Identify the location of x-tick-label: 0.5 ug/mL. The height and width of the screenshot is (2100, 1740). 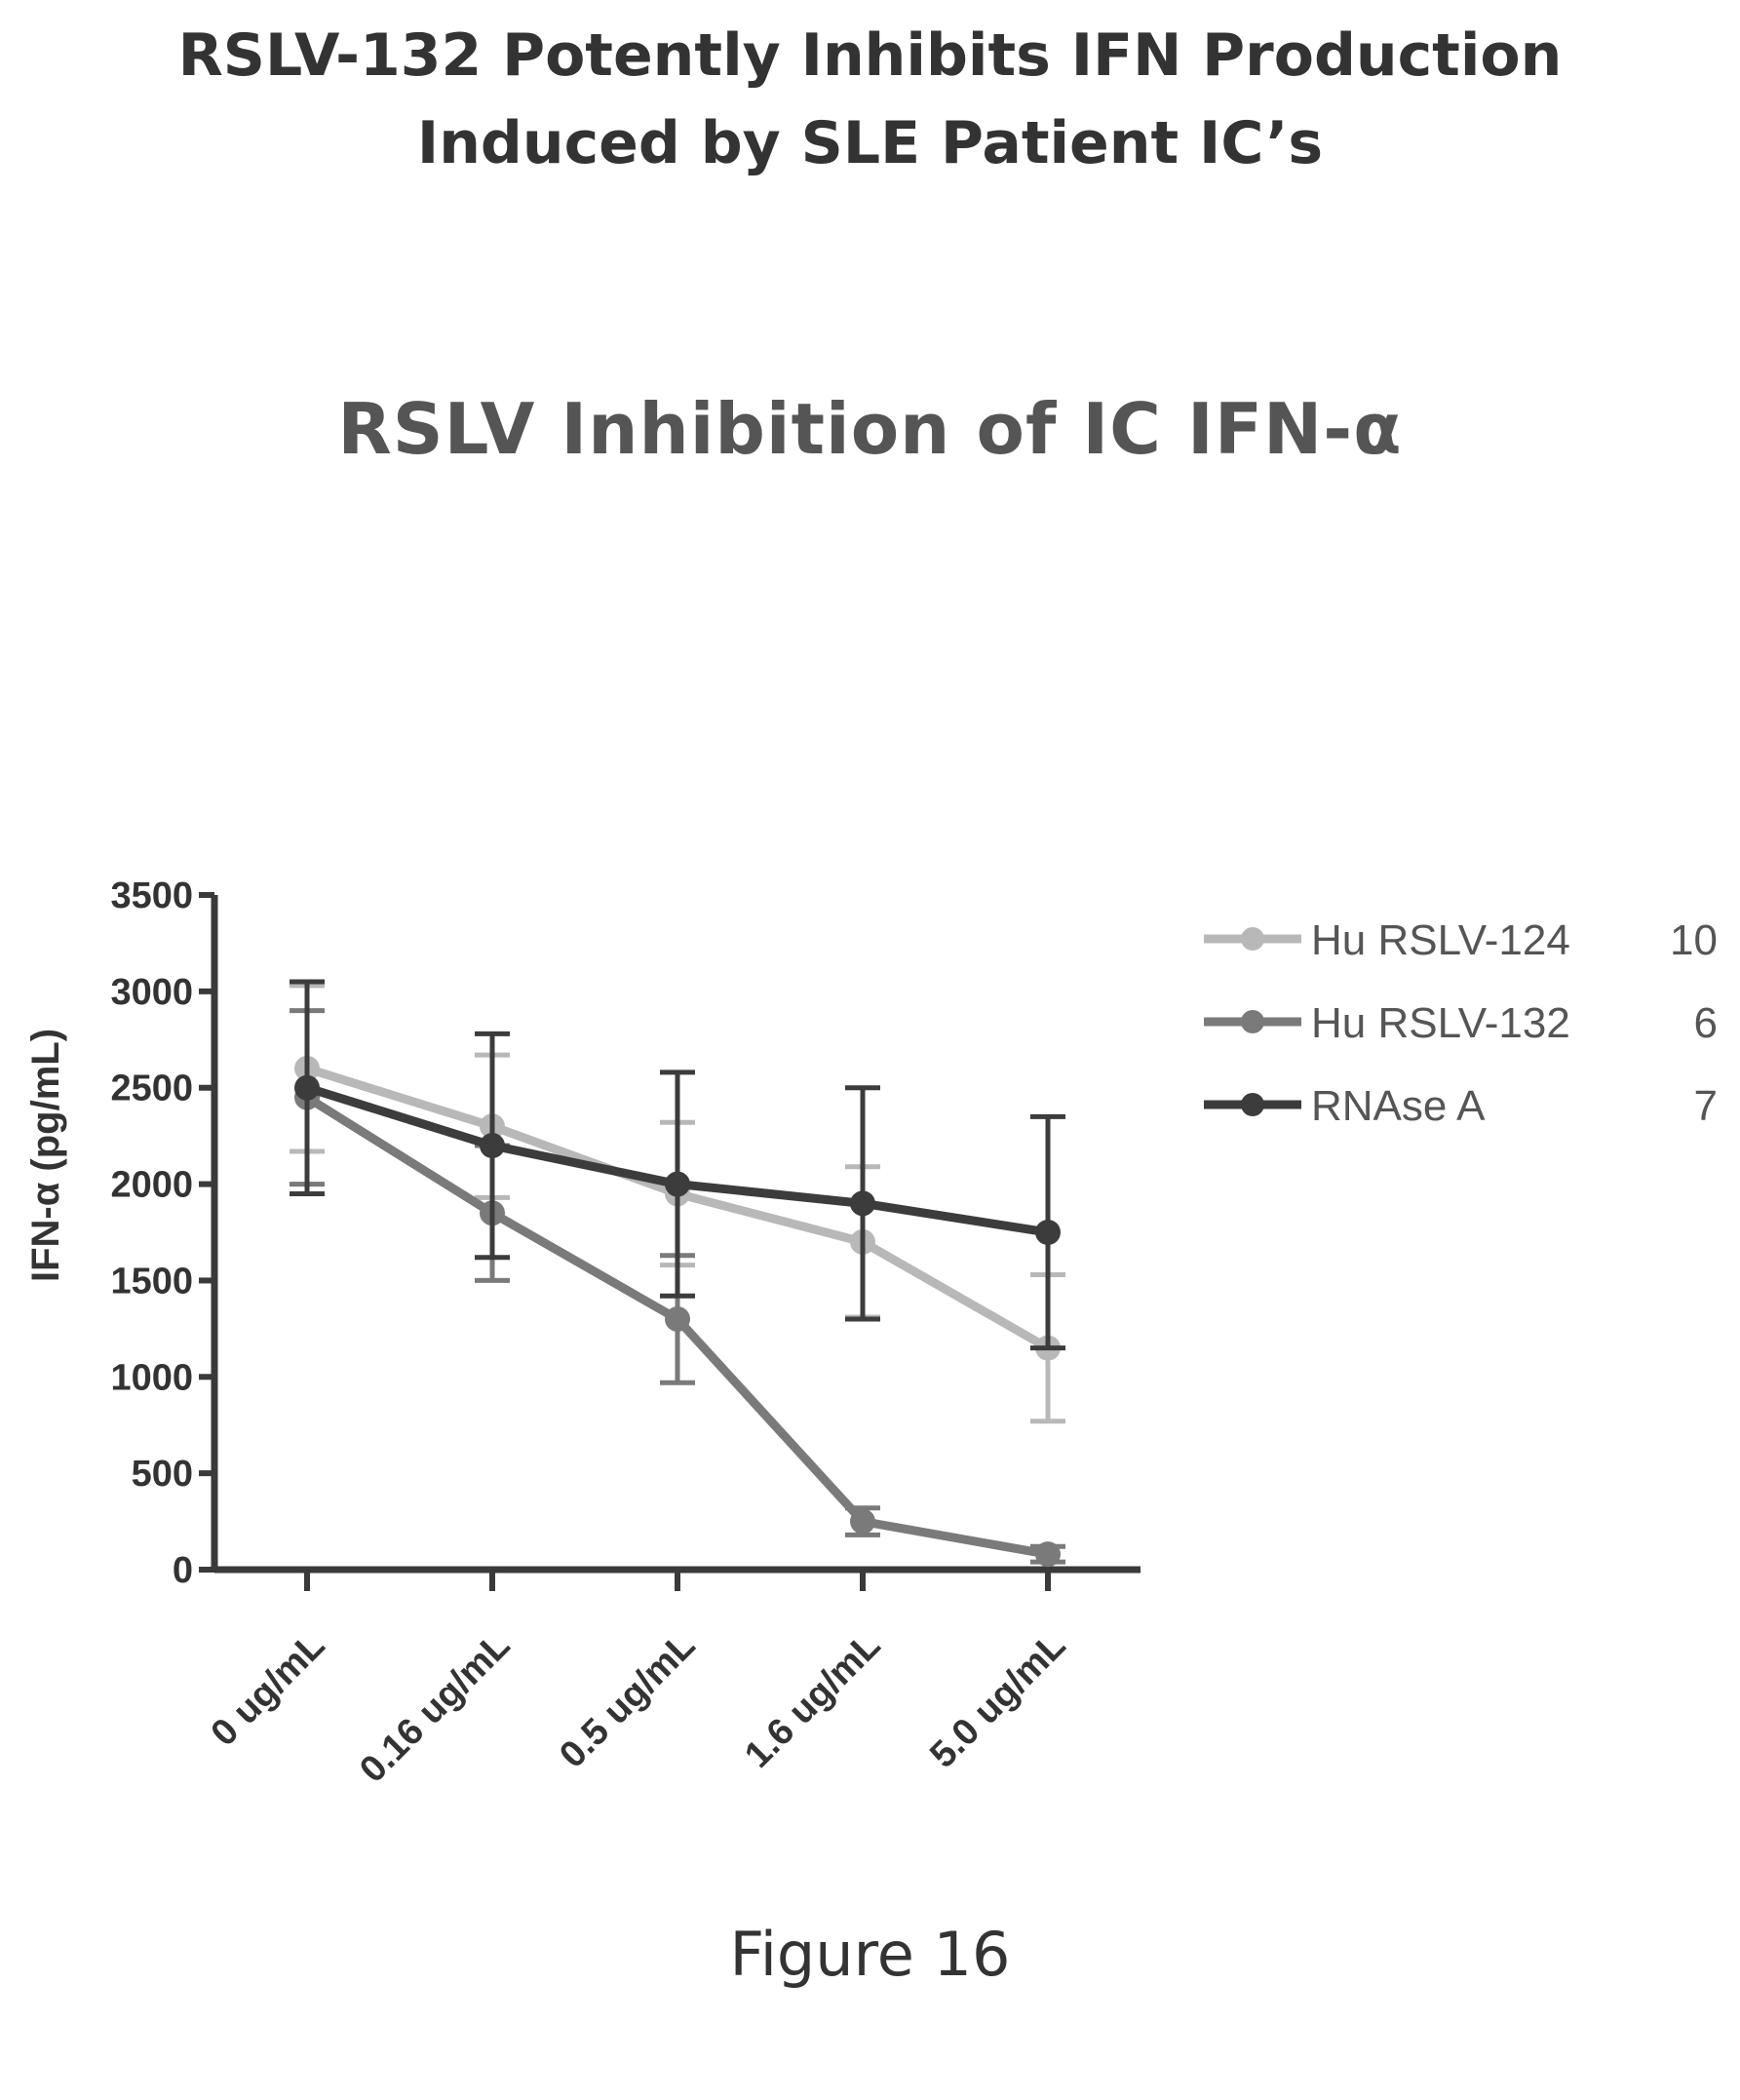
(627, 1701).